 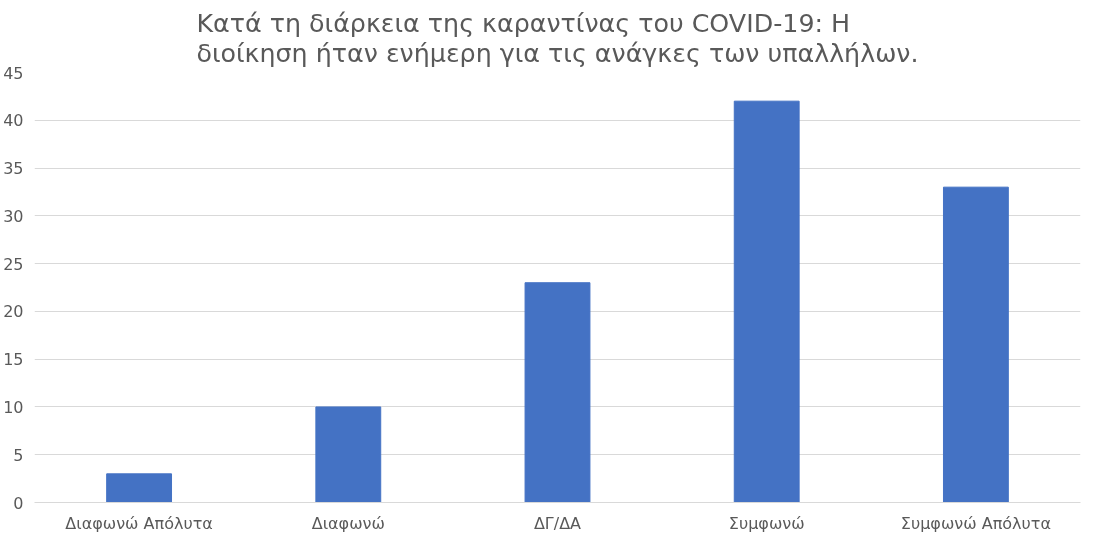 What do you see at coordinates (976, 523) in the screenshot?
I see `x-tick-label: Συμφωνώ Απόλυτα` at bounding box center [976, 523].